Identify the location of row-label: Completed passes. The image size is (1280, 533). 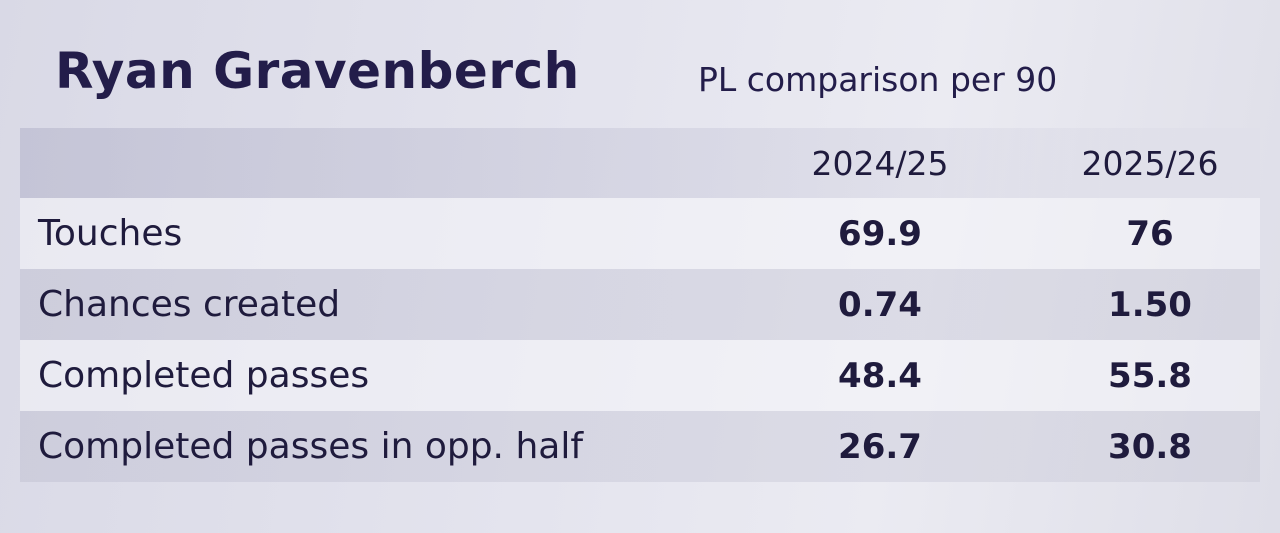
(204, 375).